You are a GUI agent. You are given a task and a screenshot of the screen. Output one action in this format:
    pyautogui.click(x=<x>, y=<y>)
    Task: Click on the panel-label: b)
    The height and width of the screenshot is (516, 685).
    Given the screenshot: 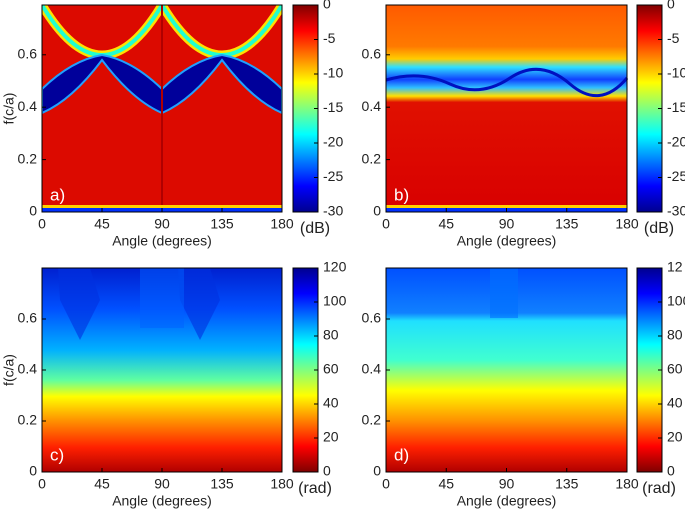 What is the action you would take?
    pyautogui.click(x=401, y=194)
    